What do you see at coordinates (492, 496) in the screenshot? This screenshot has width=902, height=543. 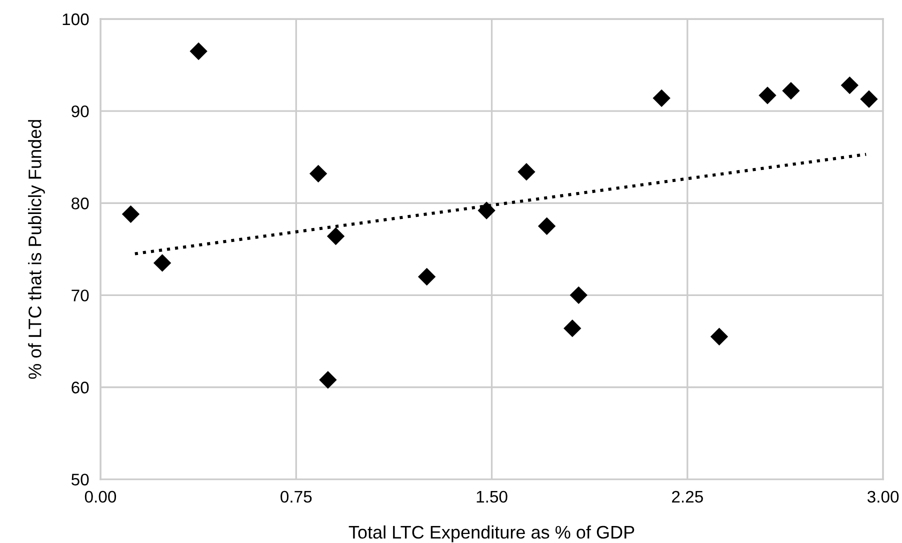 I see `x-tick-label: 1.50` at bounding box center [492, 496].